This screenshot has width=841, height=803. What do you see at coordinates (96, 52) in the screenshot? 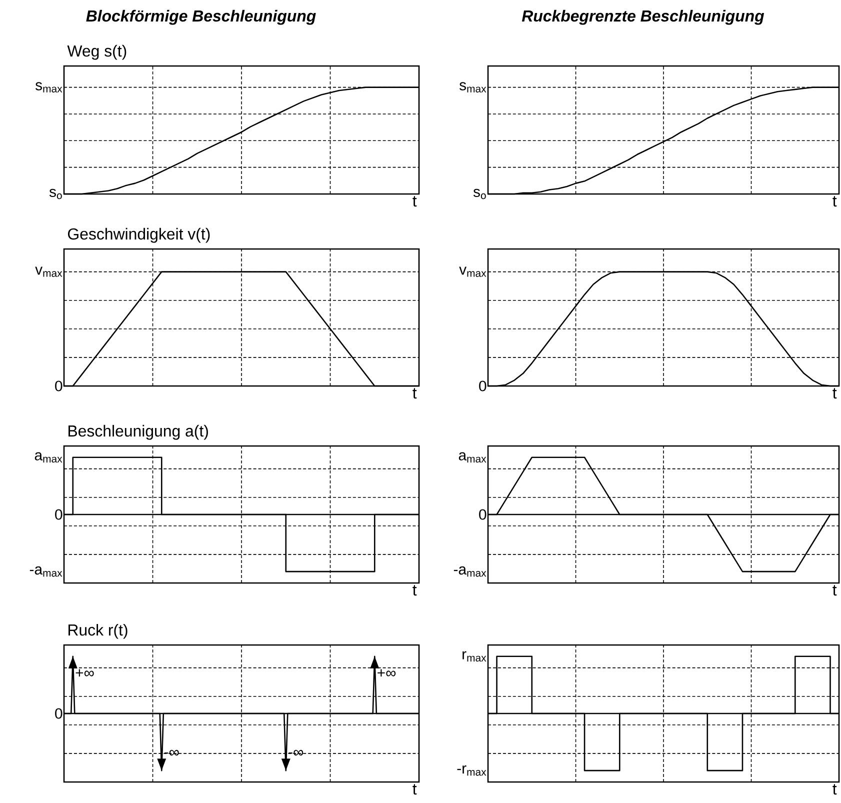
I see `chart-subtitle: Weg s(t)` at bounding box center [96, 52].